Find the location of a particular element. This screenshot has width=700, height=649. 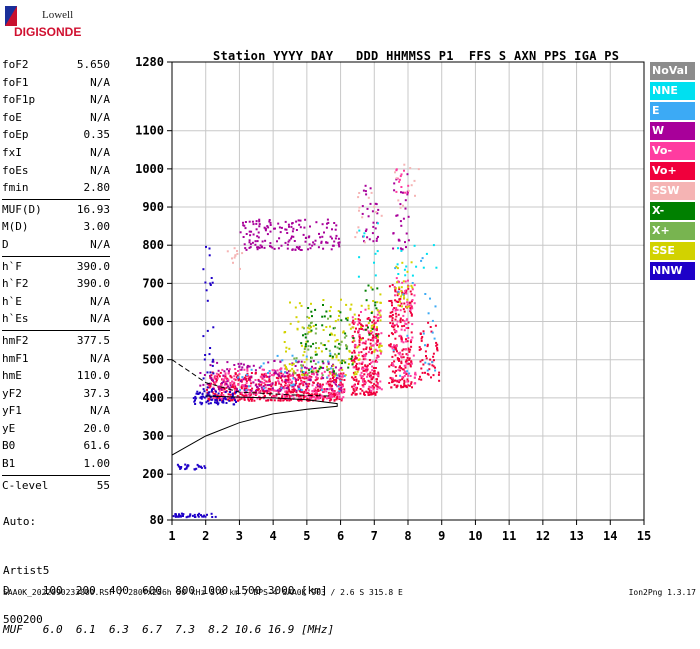

param-value: N/A is located at coordinates (100, 152).